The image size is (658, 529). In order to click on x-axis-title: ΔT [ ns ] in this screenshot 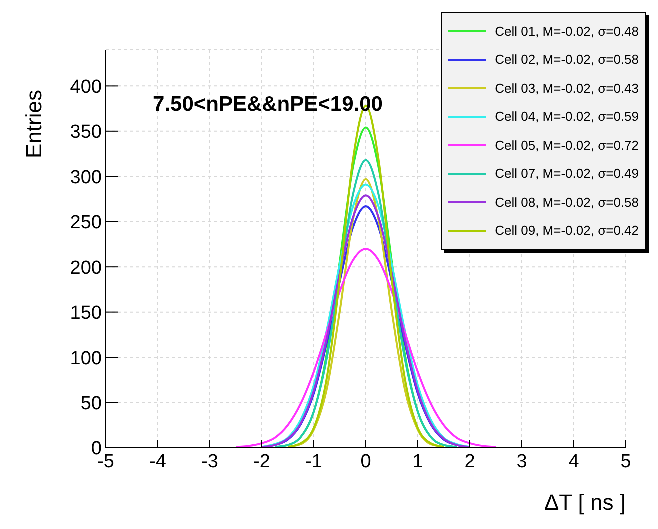, I will do `click(585, 502)`.